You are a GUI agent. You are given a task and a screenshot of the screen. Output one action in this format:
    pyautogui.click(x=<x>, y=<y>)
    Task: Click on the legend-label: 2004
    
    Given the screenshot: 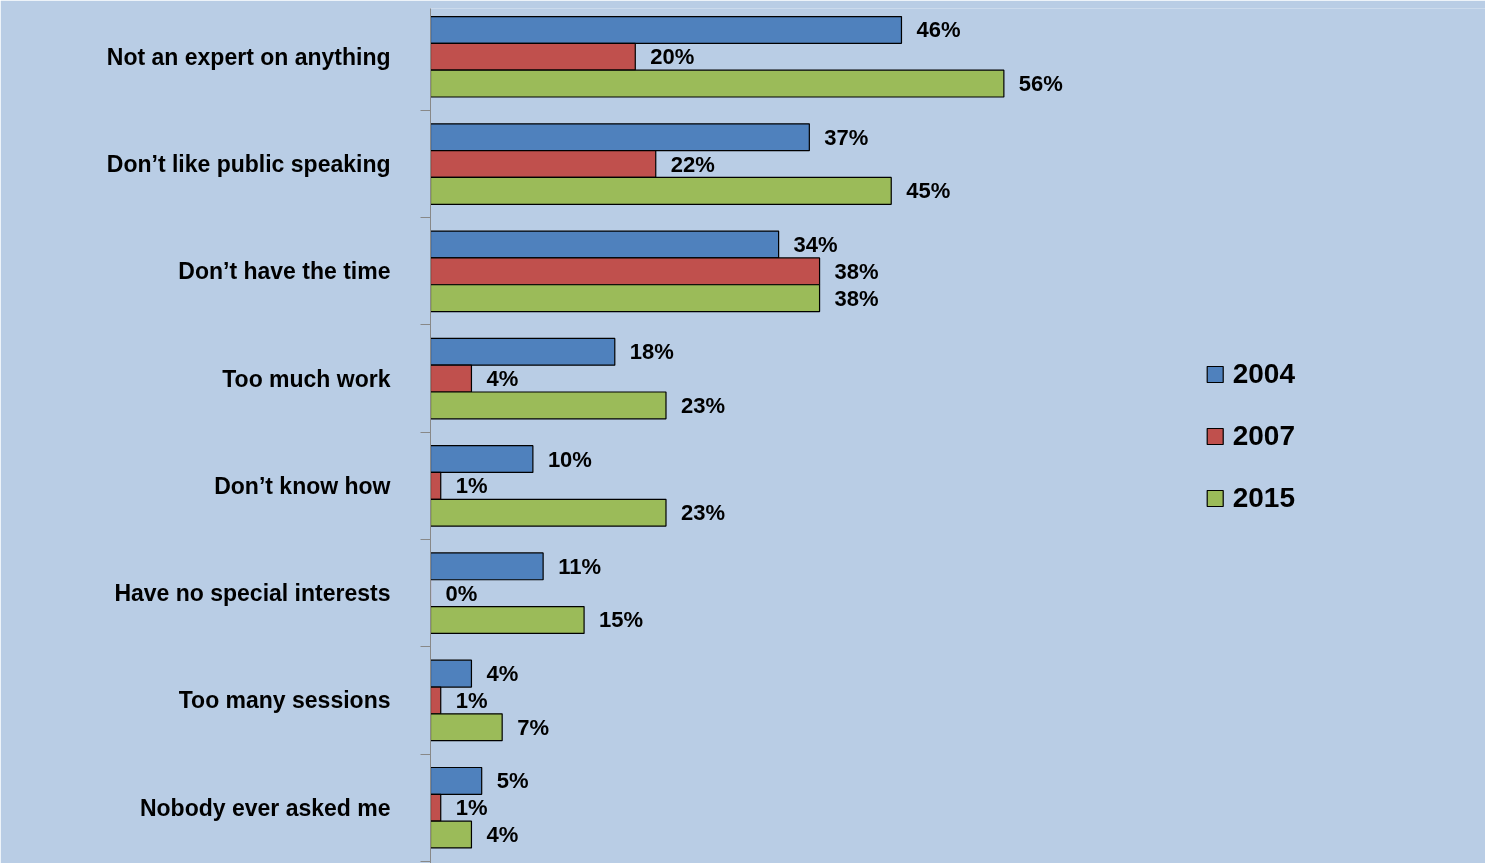 What is the action you would take?
    pyautogui.click(x=1263, y=373)
    